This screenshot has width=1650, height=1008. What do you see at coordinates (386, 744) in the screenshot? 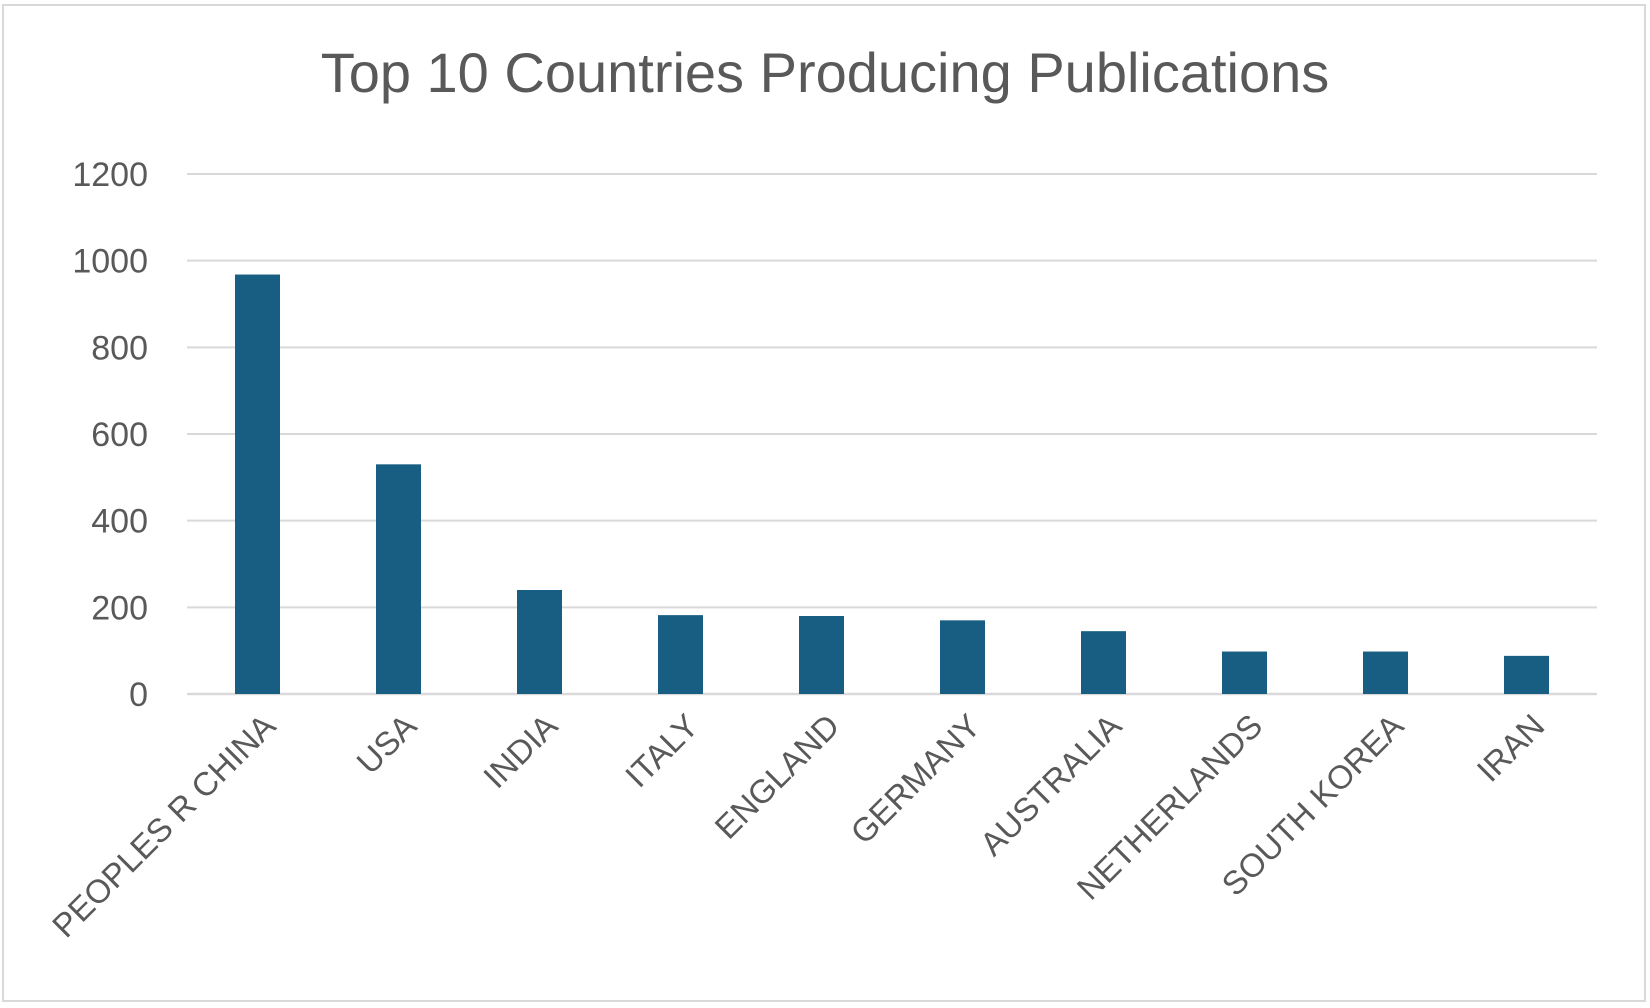
I see `x-tick-label: USA` at bounding box center [386, 744].